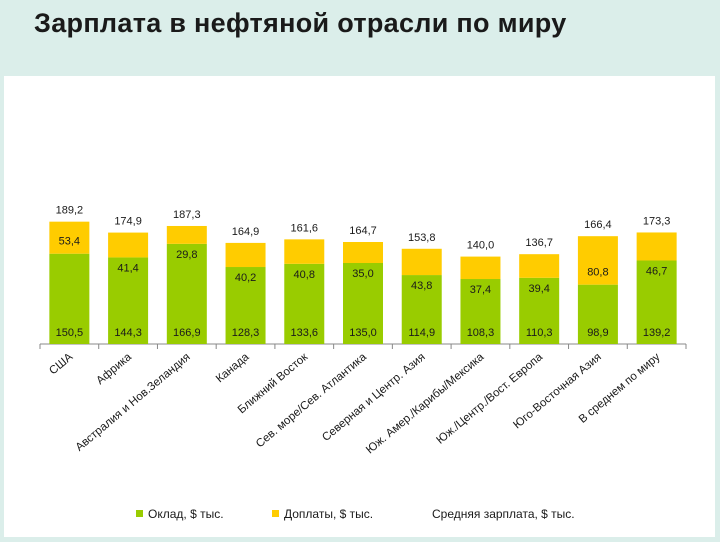  What do you see at coordinates (300, 23) in the screenshot?
I see `page-title: Зарплата в нефтяной отрасли по миру` at bounding box center [300, 23].